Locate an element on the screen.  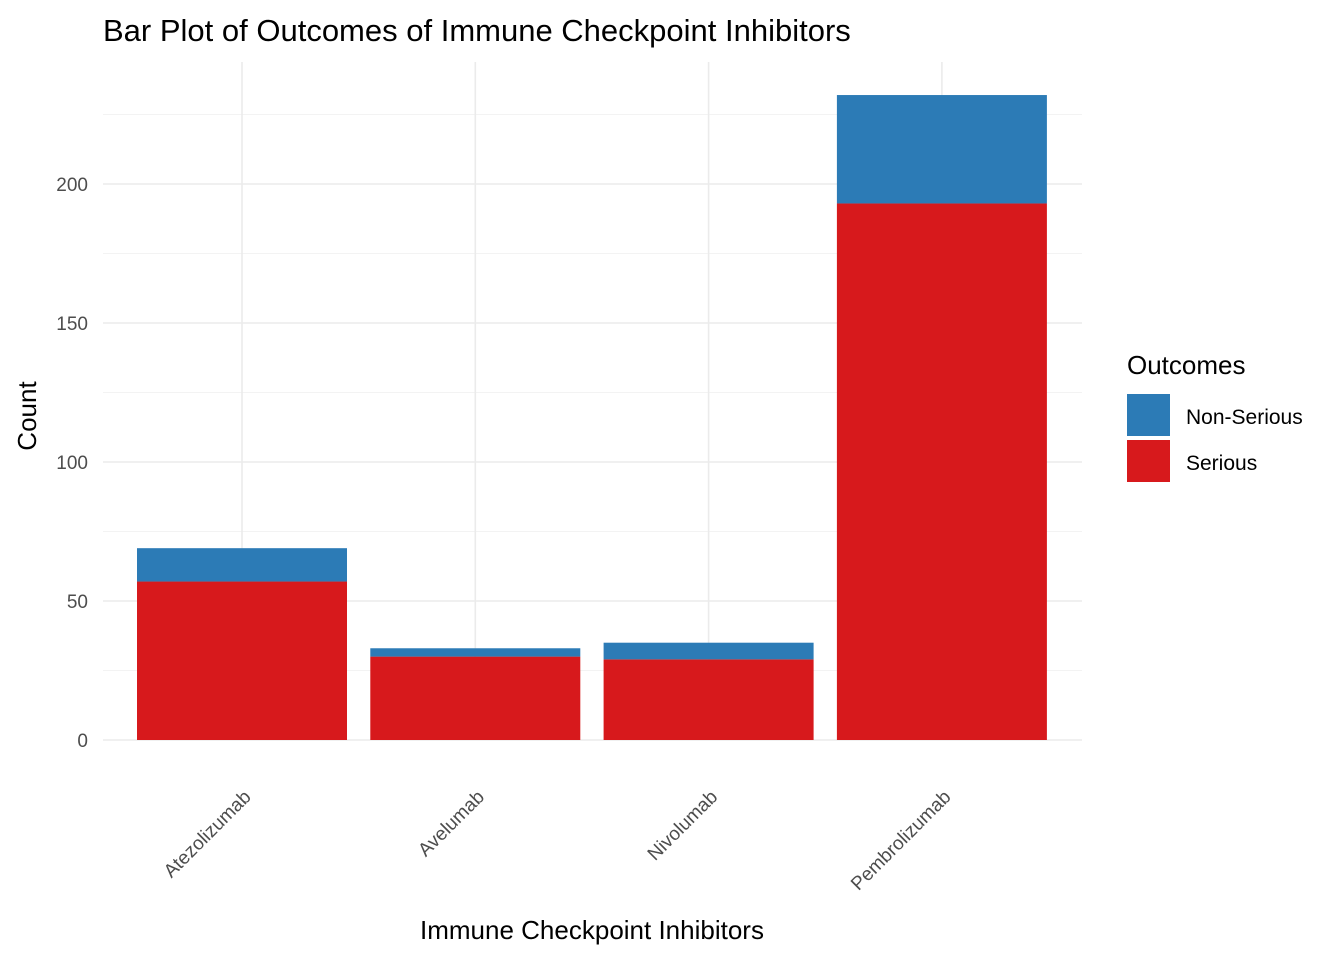
bar-non-serious-avelumab is located at coordinates (475, 652).